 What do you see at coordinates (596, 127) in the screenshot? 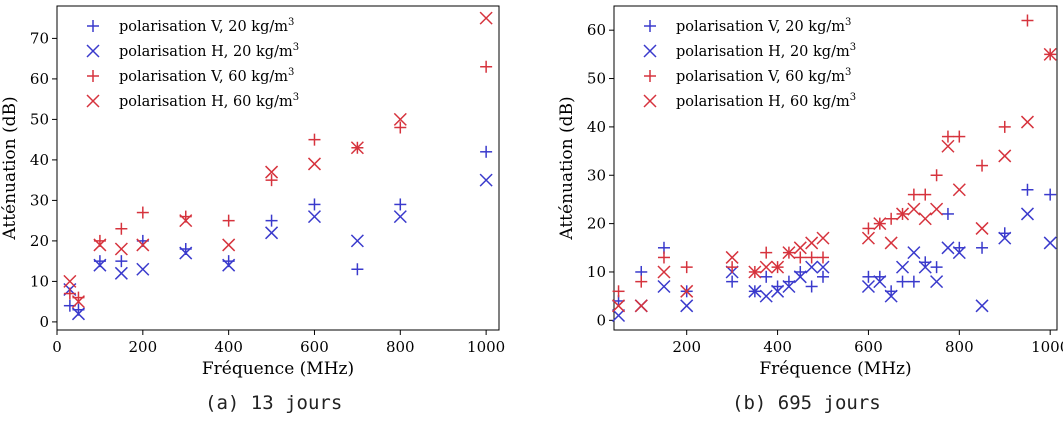
I see `y-tick-label: 40` at bounding box center [596, 127].